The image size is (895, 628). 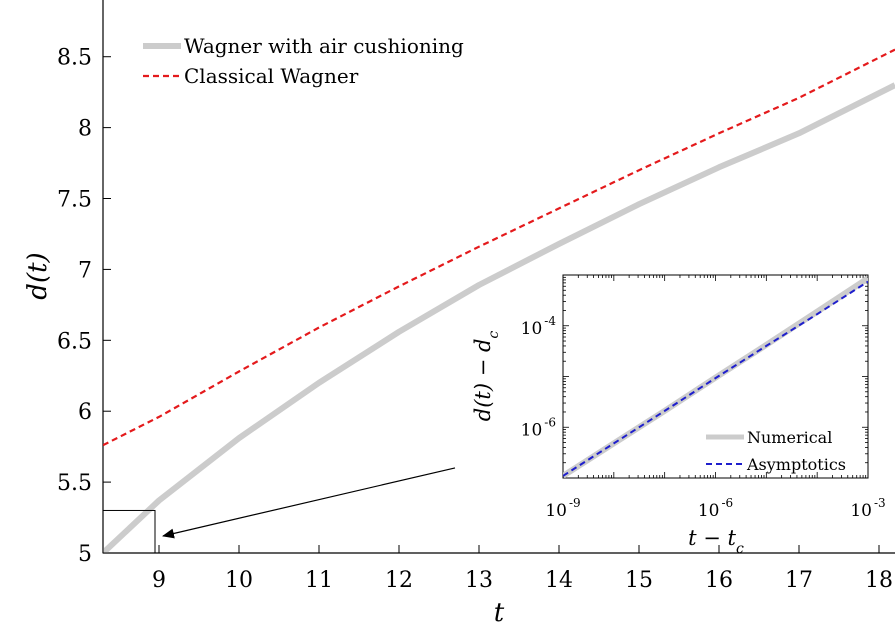 What do you see at coordinates (239, 580) in the screenshot?
I see `x-tick-label: 10` at bounding box center [239, 580].